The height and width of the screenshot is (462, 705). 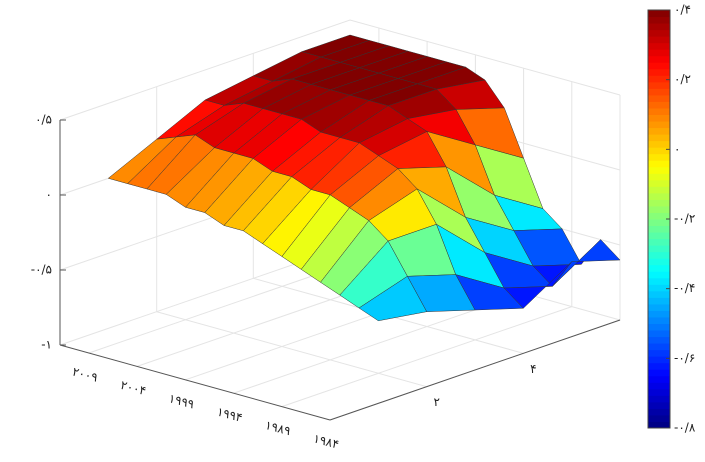 What do you see at coordinates (436, 402) in the screenshot?
I see `y-tick-label: ۲` at bounding box center [436, 402].